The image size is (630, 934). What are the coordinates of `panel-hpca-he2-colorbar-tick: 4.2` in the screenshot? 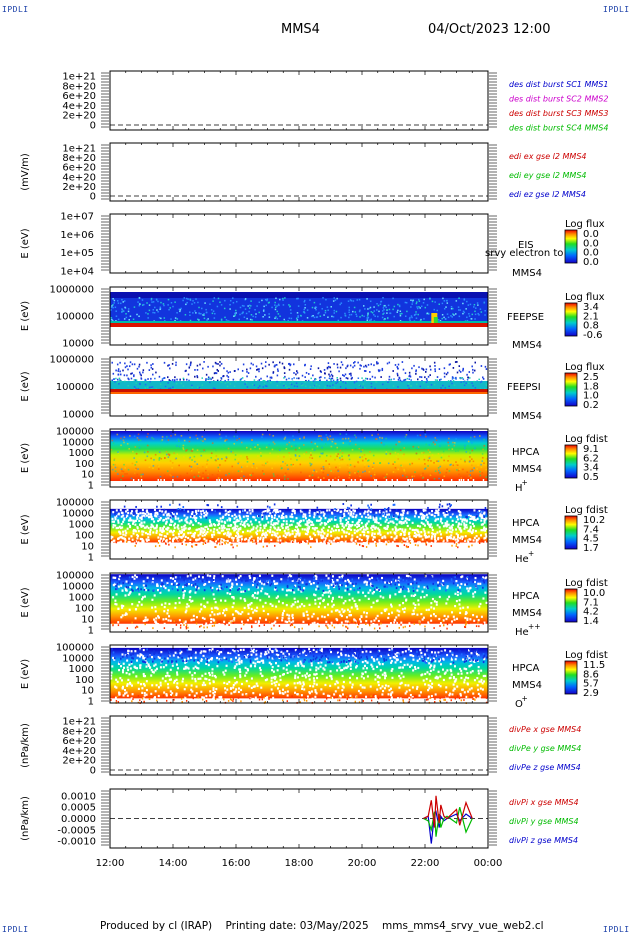 It's located at (591, 612).